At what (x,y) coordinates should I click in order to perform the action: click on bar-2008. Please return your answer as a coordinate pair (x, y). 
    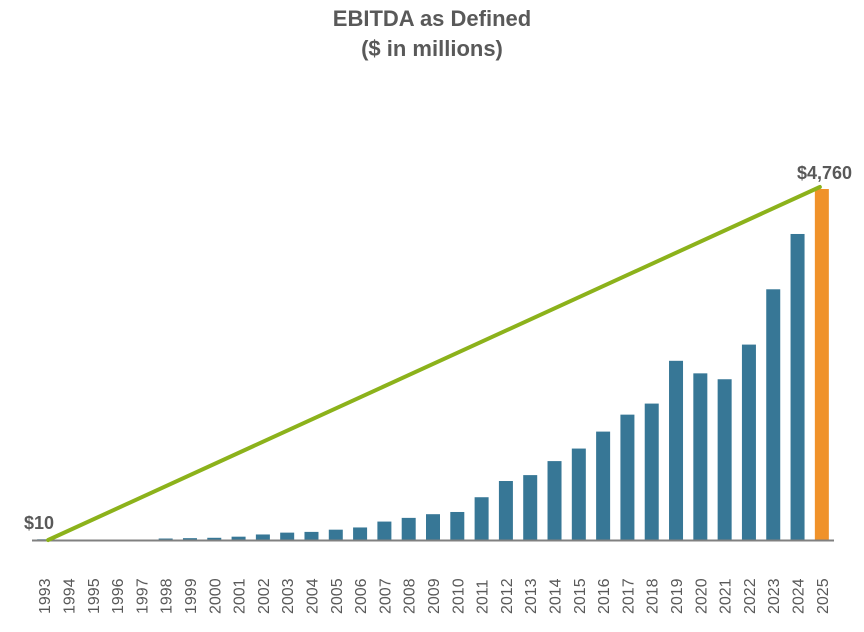
    Looking at the image, I should click on (408, 528).